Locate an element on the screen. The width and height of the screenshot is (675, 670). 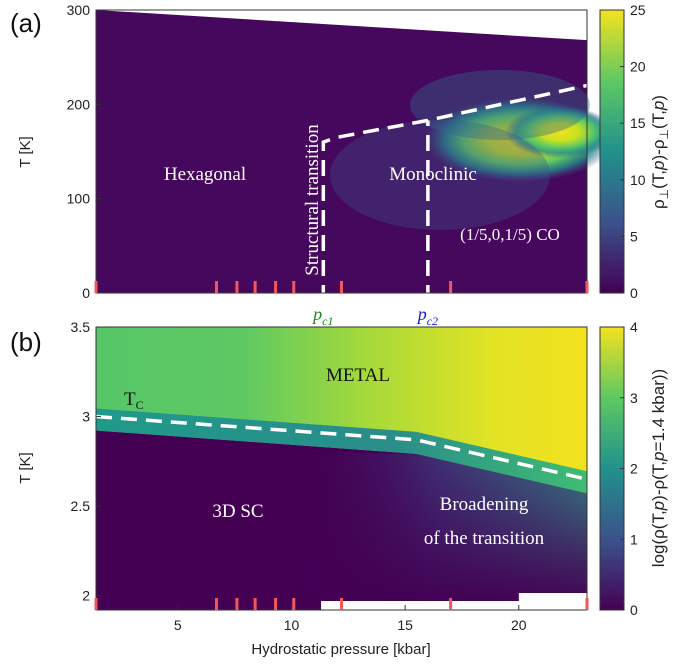
structural-transition-line is located at coordinates (454, 192).